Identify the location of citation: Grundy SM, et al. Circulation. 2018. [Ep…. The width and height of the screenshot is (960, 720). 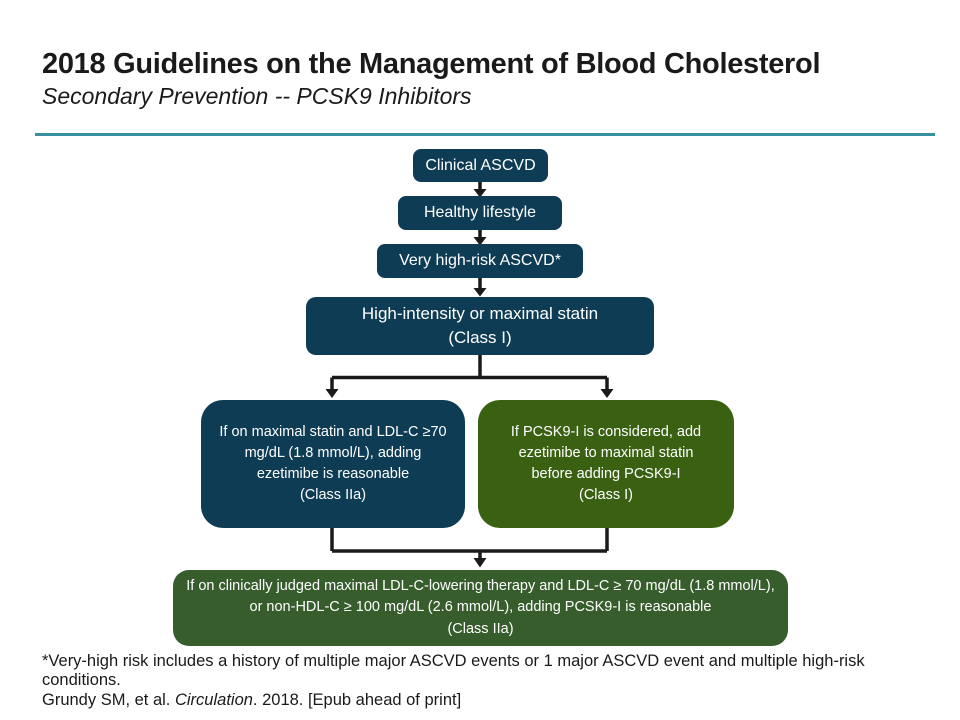
(484, 700).